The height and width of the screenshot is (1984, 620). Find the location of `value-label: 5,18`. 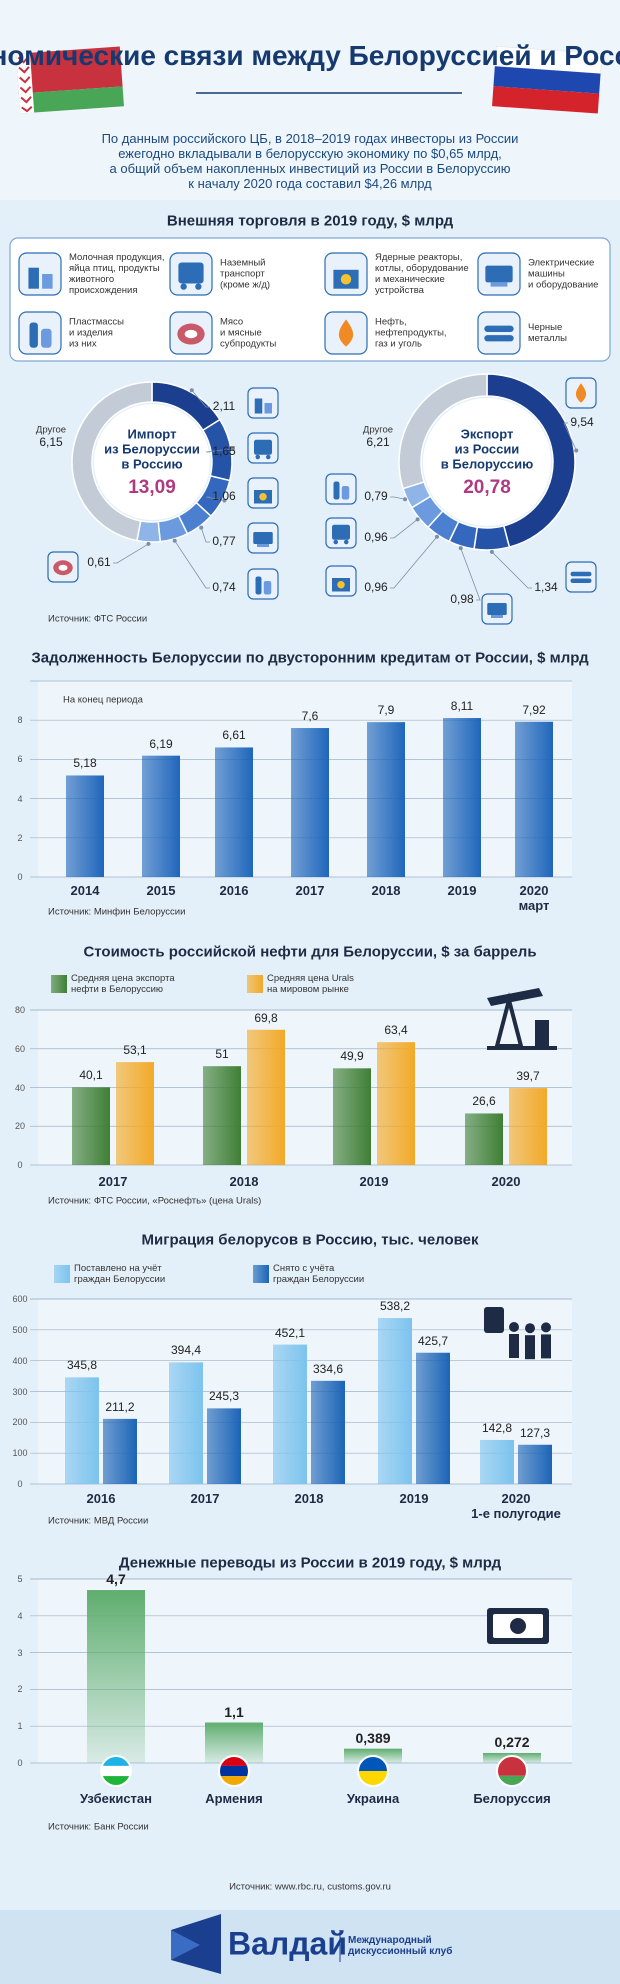

value-label: 5,18 is located at coordinates (85, 763).